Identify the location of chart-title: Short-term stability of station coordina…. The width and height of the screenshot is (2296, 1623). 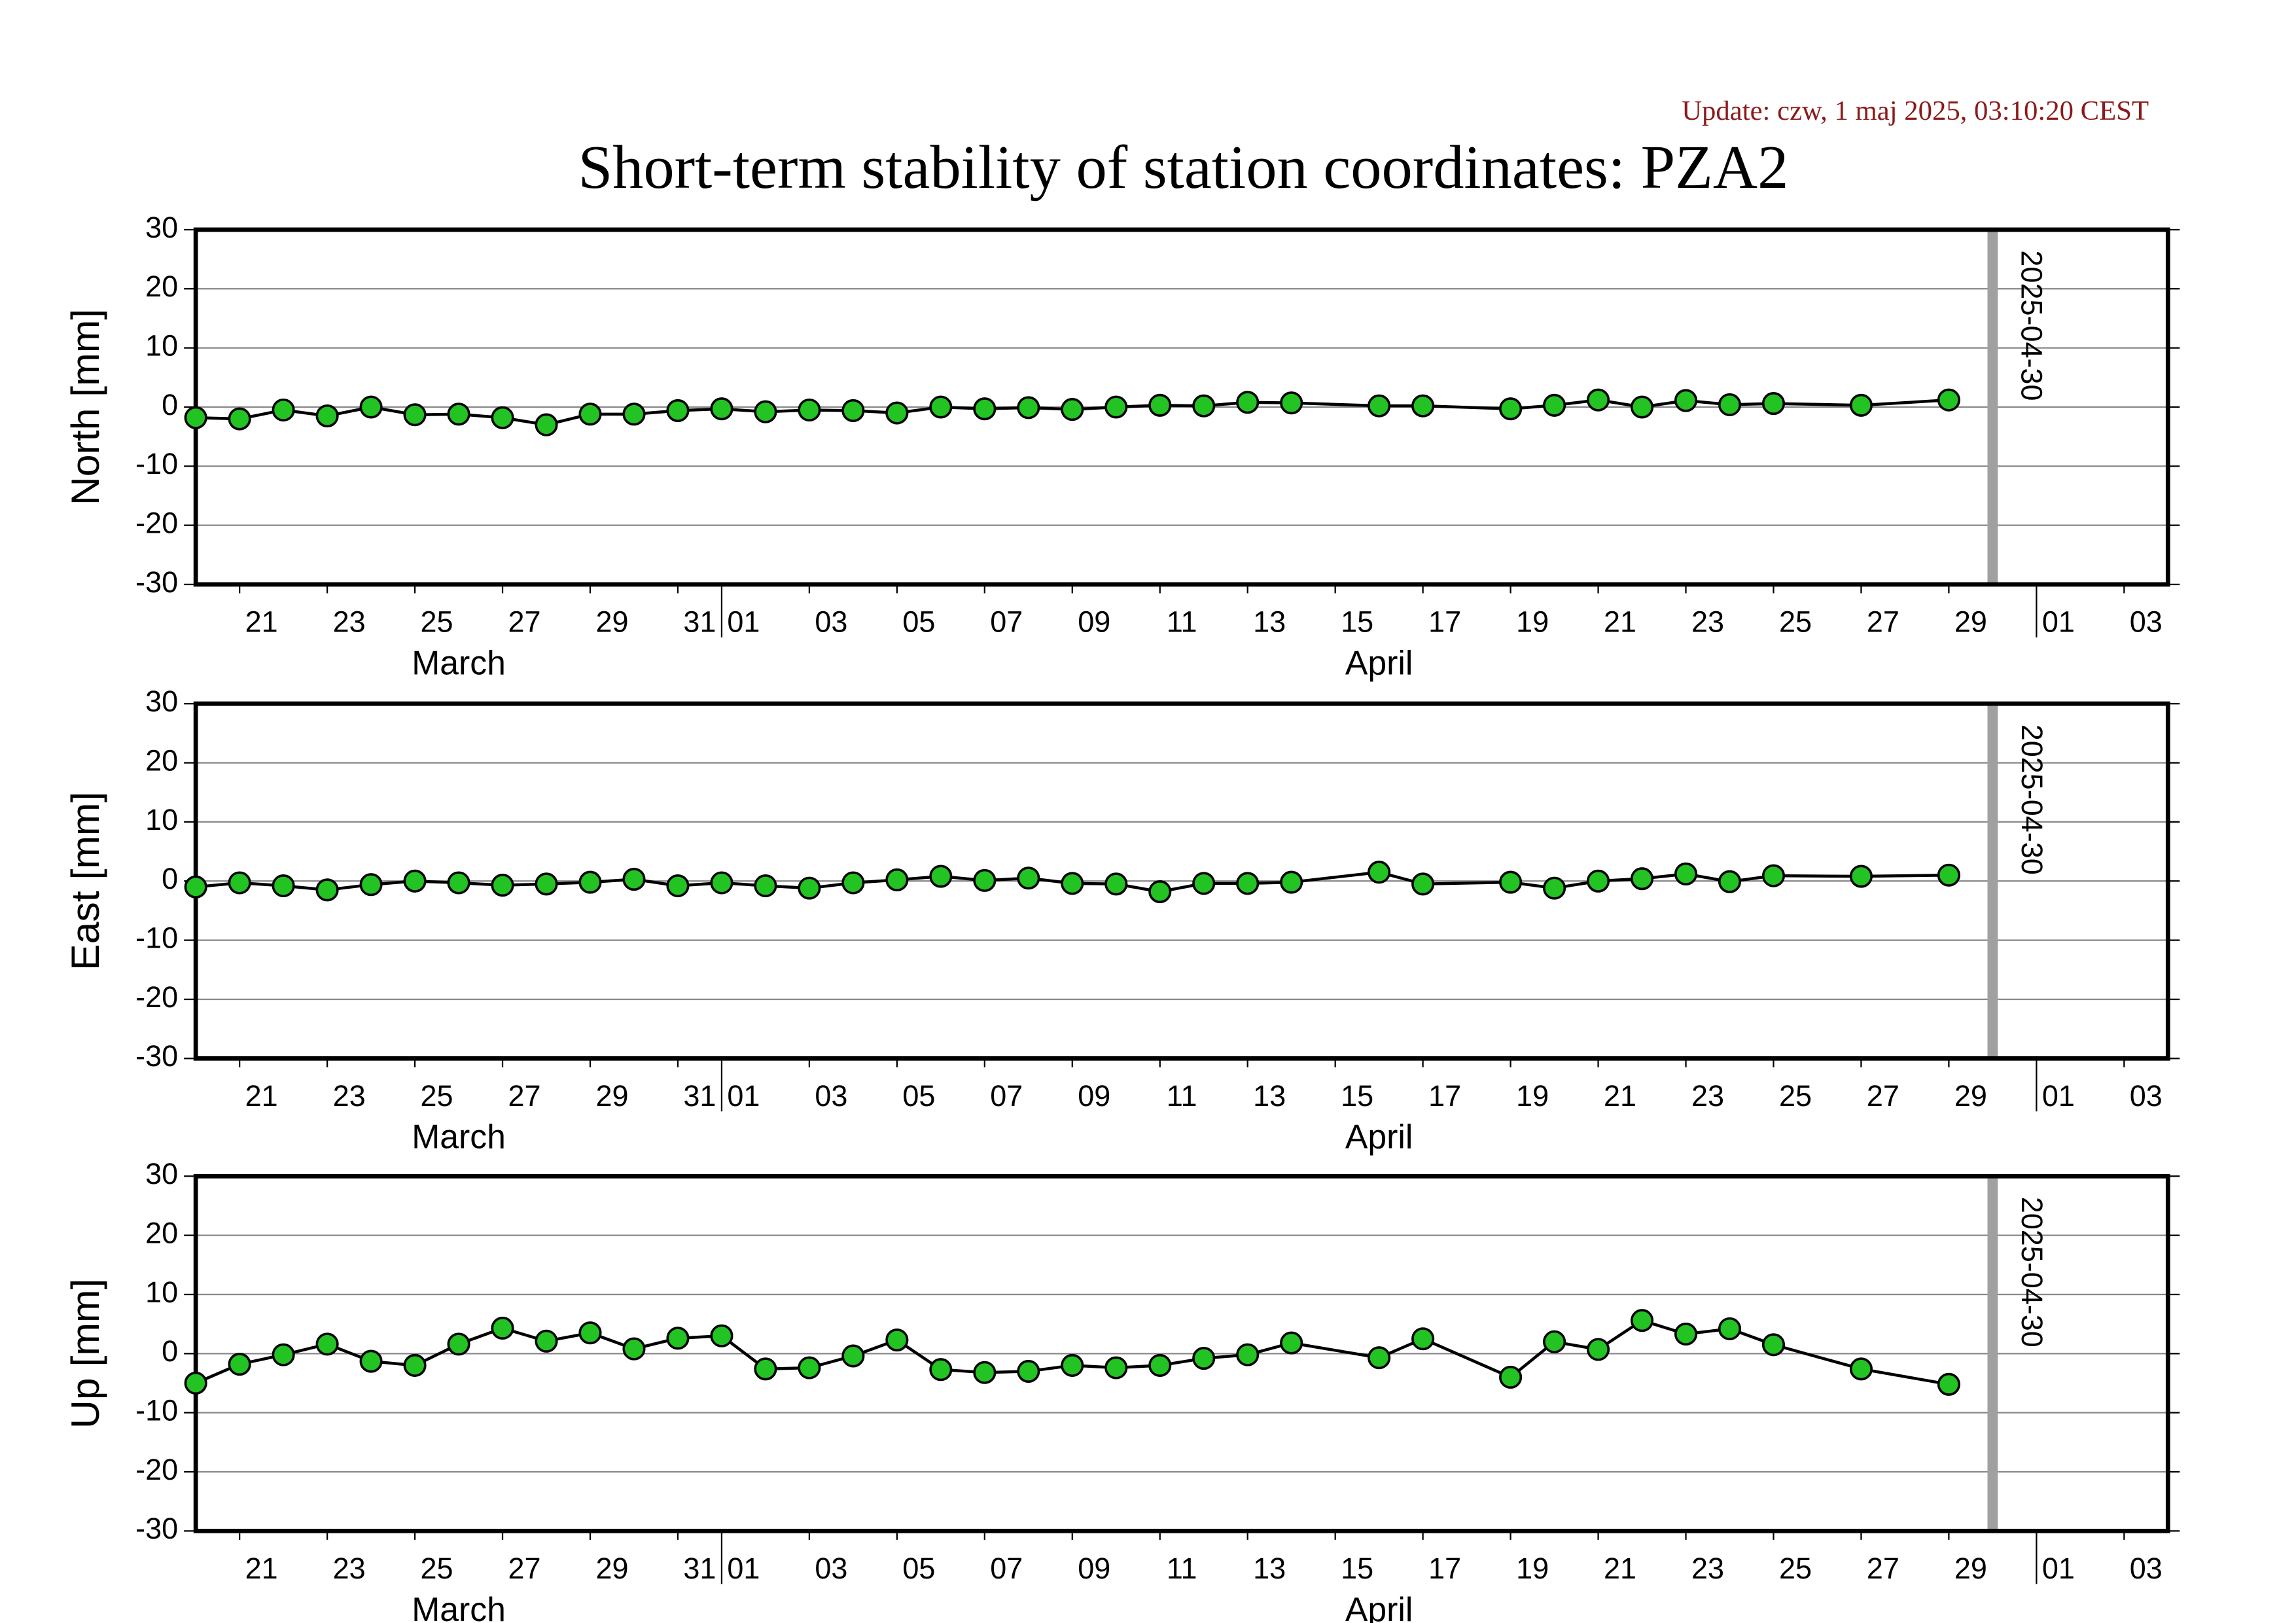
(1184, 168).